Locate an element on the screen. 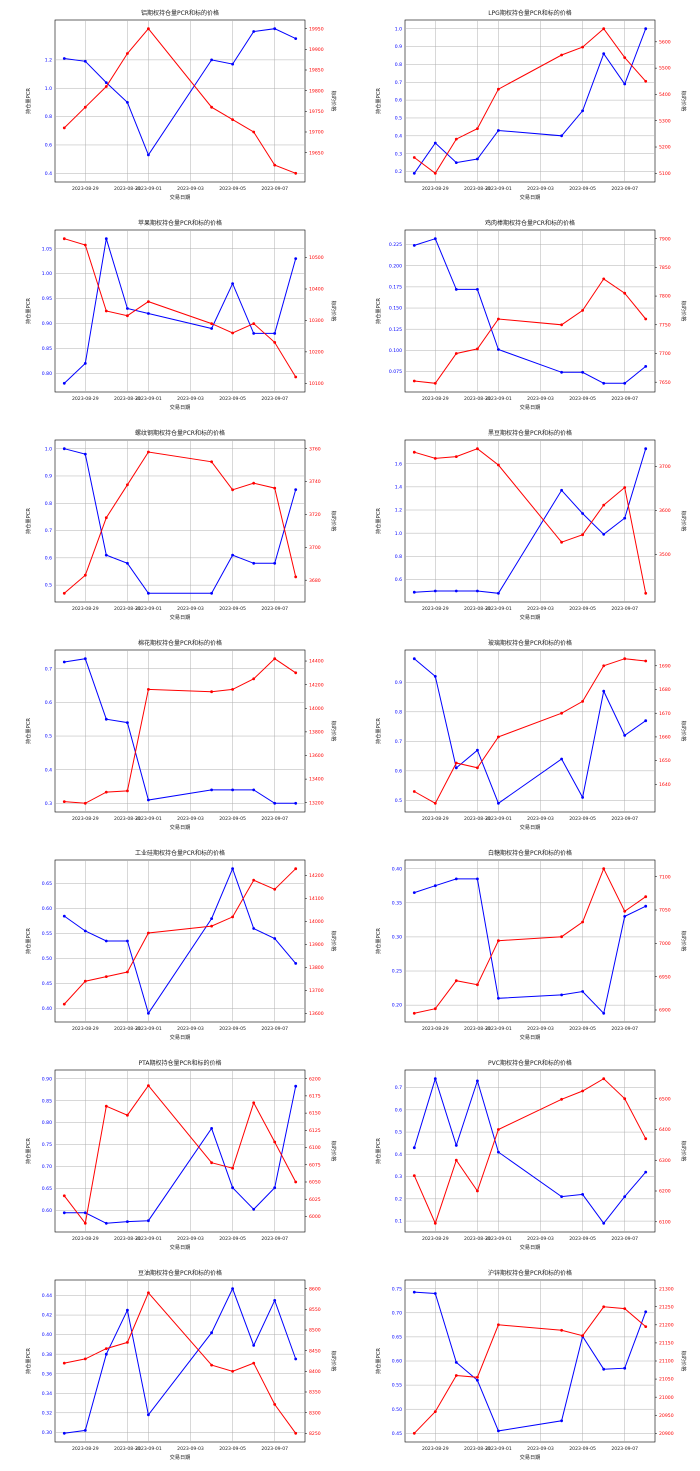 This screenshot has width=700, height=1471. chart-title: 白糖期权持仓量PCR和标的价格 is located at coordinates (530, 853).